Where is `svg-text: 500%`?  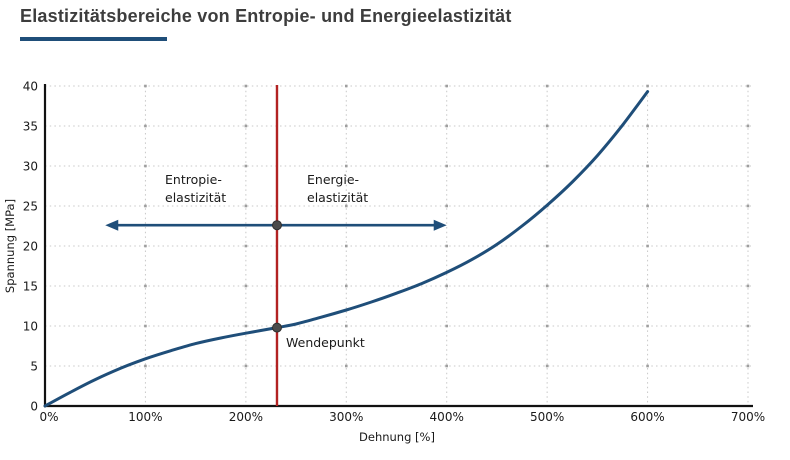
svg-text: 500% is located at coordinates (547, 417).